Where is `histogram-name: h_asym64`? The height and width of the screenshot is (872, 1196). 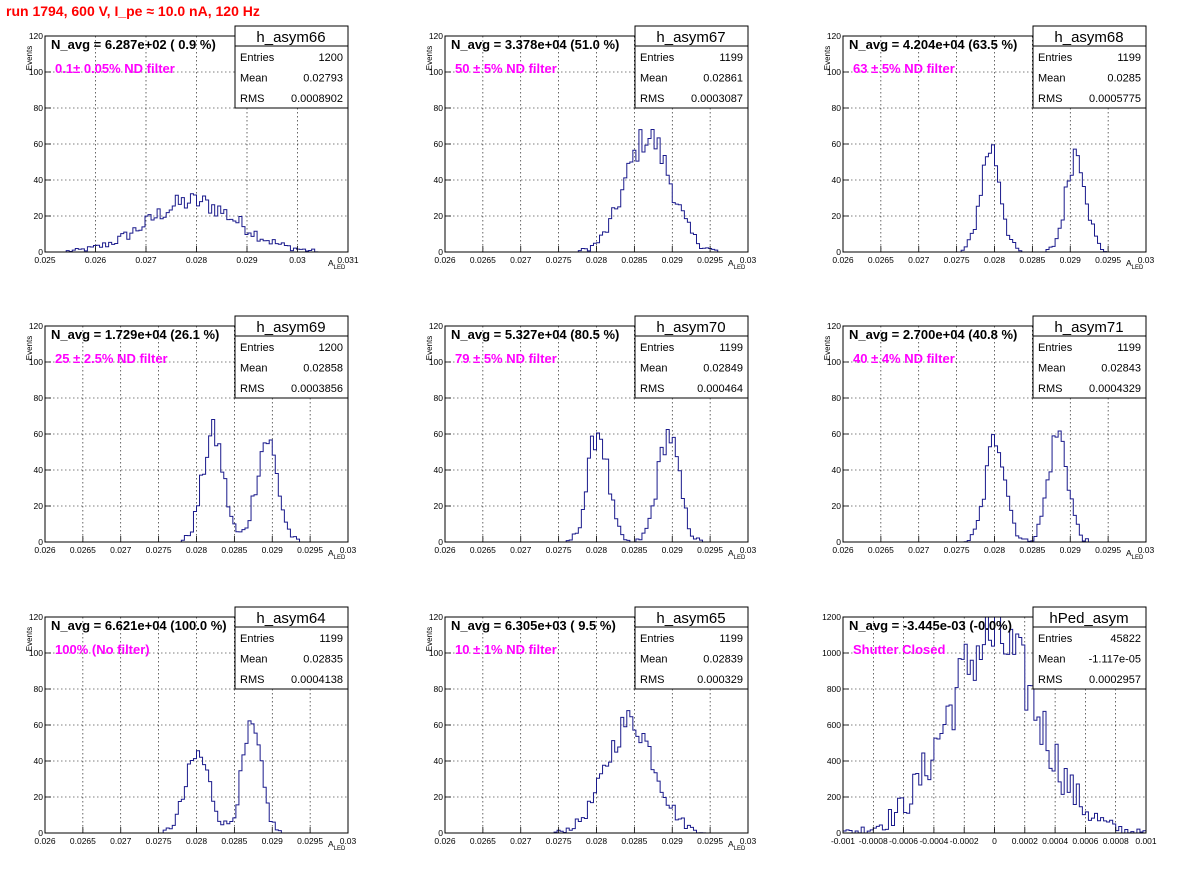 histogram-name: h_asym64 is located at coordinates (290, 618).